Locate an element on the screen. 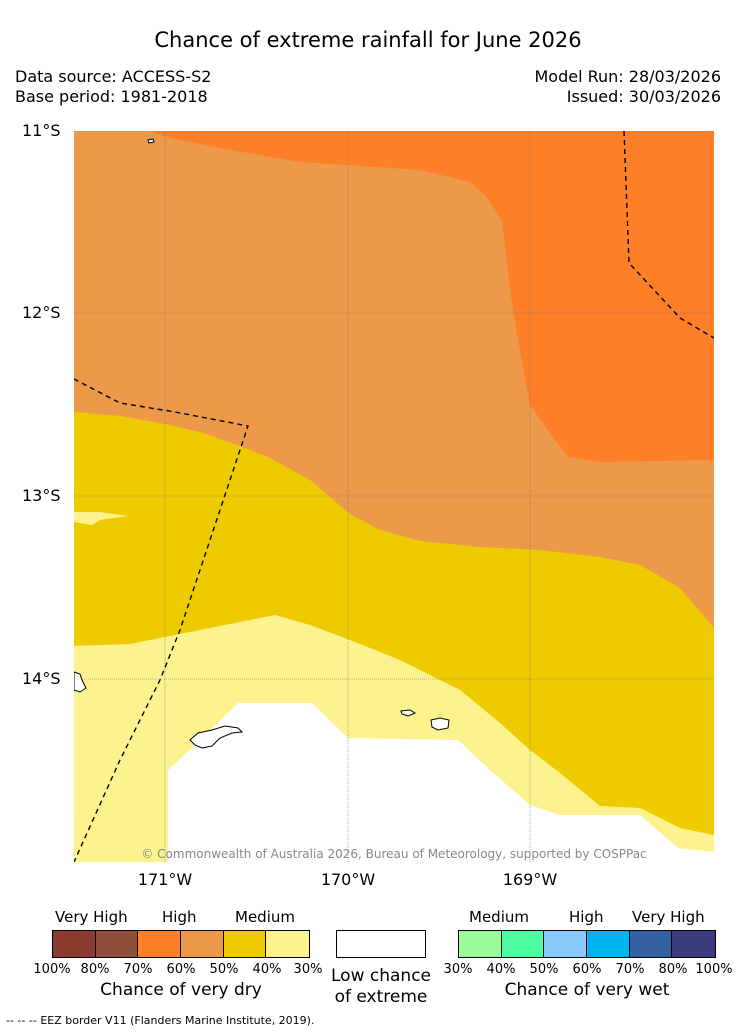  dry-tick: 30% is located at coordinates (308, 969).